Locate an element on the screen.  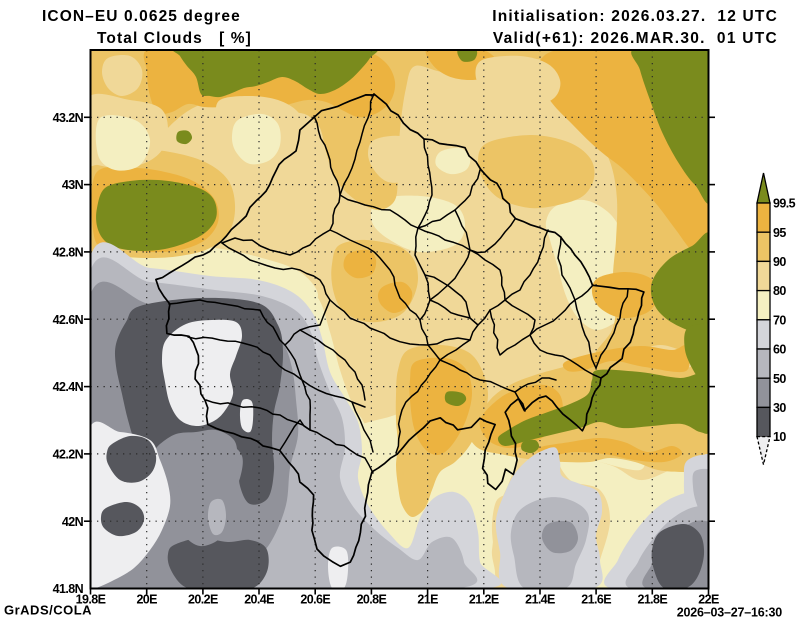
svg-text: 95 is located at coordinates (779, 233).